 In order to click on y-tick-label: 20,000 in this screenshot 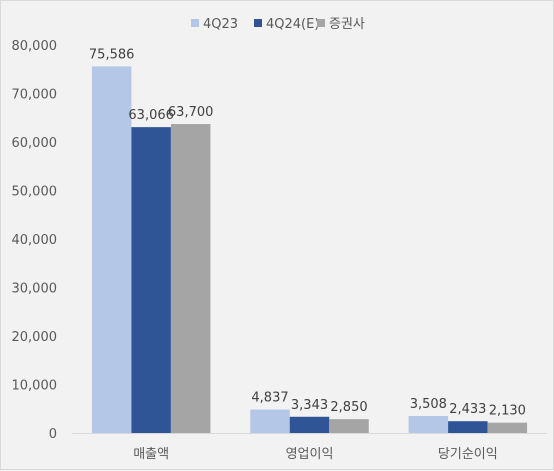, I will do `click(35, 337)`.